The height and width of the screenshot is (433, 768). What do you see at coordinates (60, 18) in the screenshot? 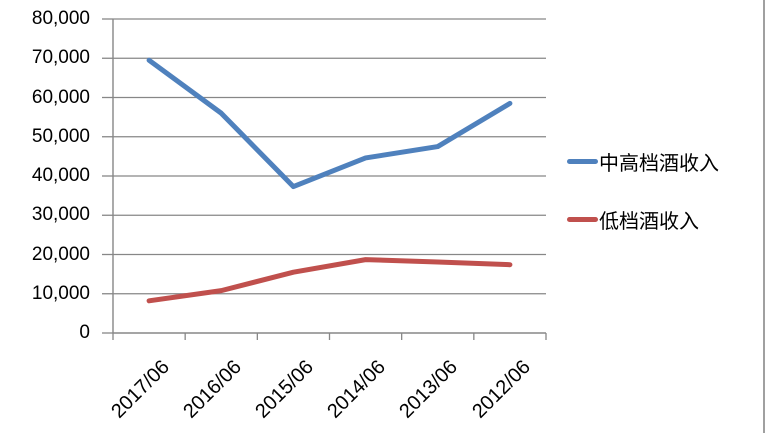
I see `y-axis-label: 80,000` at bounding box center [60, 18].